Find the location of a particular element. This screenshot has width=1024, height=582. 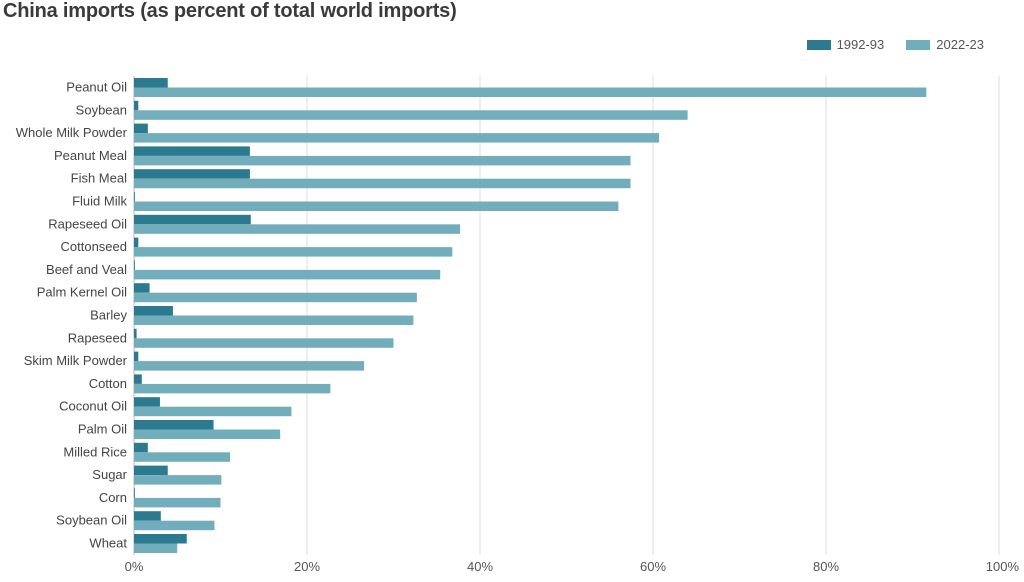

bar-1992-93-peanut-meal is located at coordinates (192, 151).